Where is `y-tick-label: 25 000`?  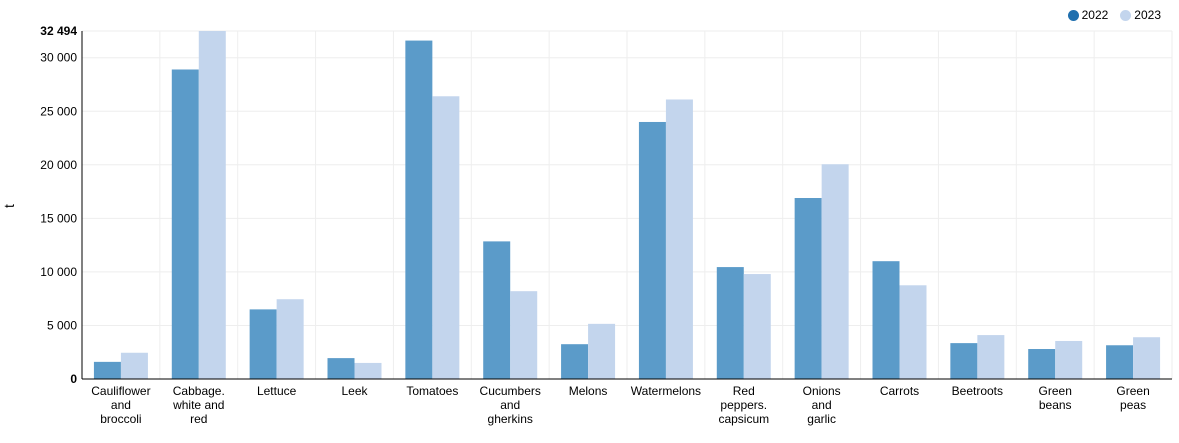 y-tick-label: 25 000 is located at coordinates (58, 111).